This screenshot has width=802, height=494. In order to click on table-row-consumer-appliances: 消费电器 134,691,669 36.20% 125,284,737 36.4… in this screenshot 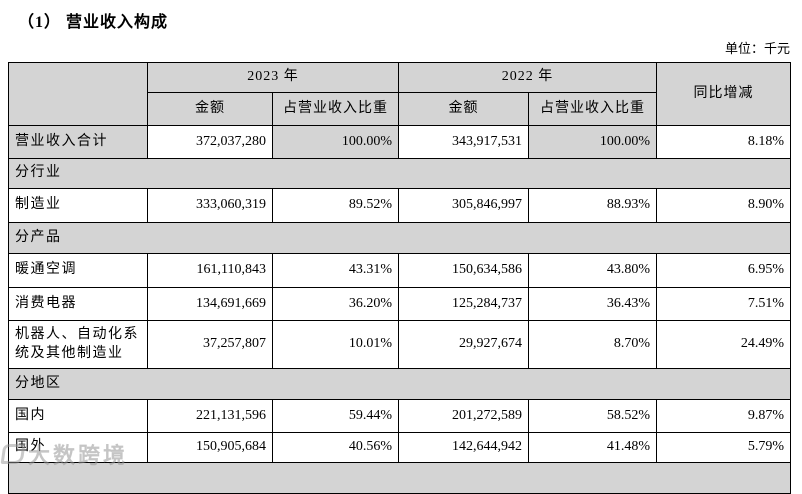, I will do `click(399, 304)`.